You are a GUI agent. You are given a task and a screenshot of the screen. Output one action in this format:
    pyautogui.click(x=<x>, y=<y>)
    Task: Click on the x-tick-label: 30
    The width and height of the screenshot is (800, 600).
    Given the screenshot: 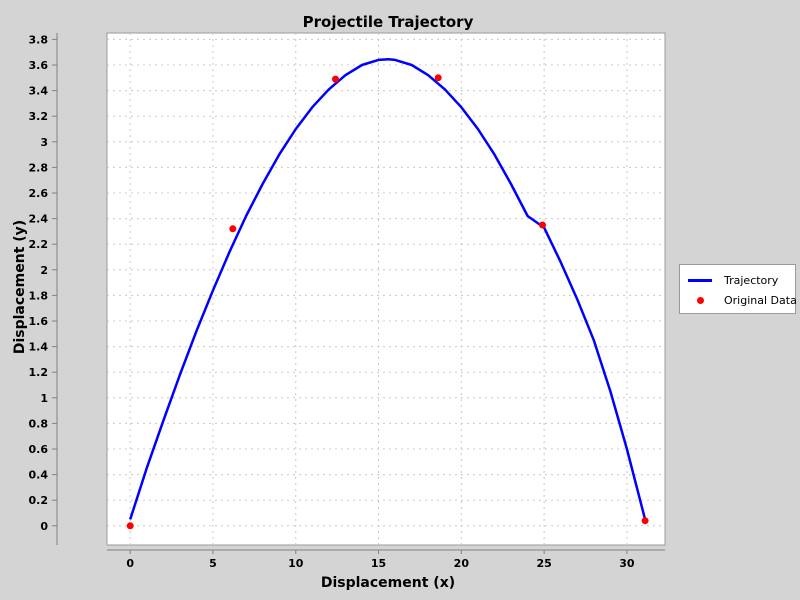 What is the action you would take?
    pyautogui.click(x=627, y=563)
    